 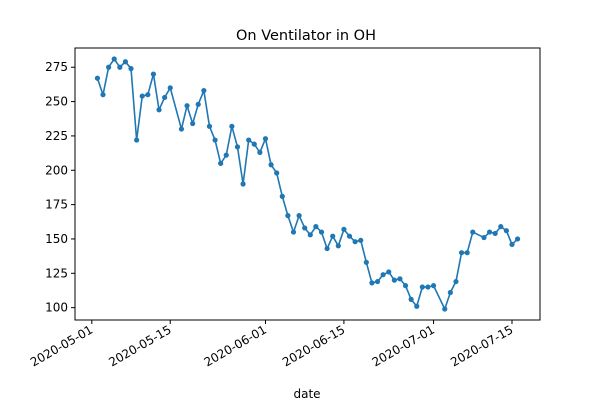 What do you see at coordinates (306, 36) in the screenshot?
I see `chart-title: On Ventilator in OH` at bounding box center [306, 36].